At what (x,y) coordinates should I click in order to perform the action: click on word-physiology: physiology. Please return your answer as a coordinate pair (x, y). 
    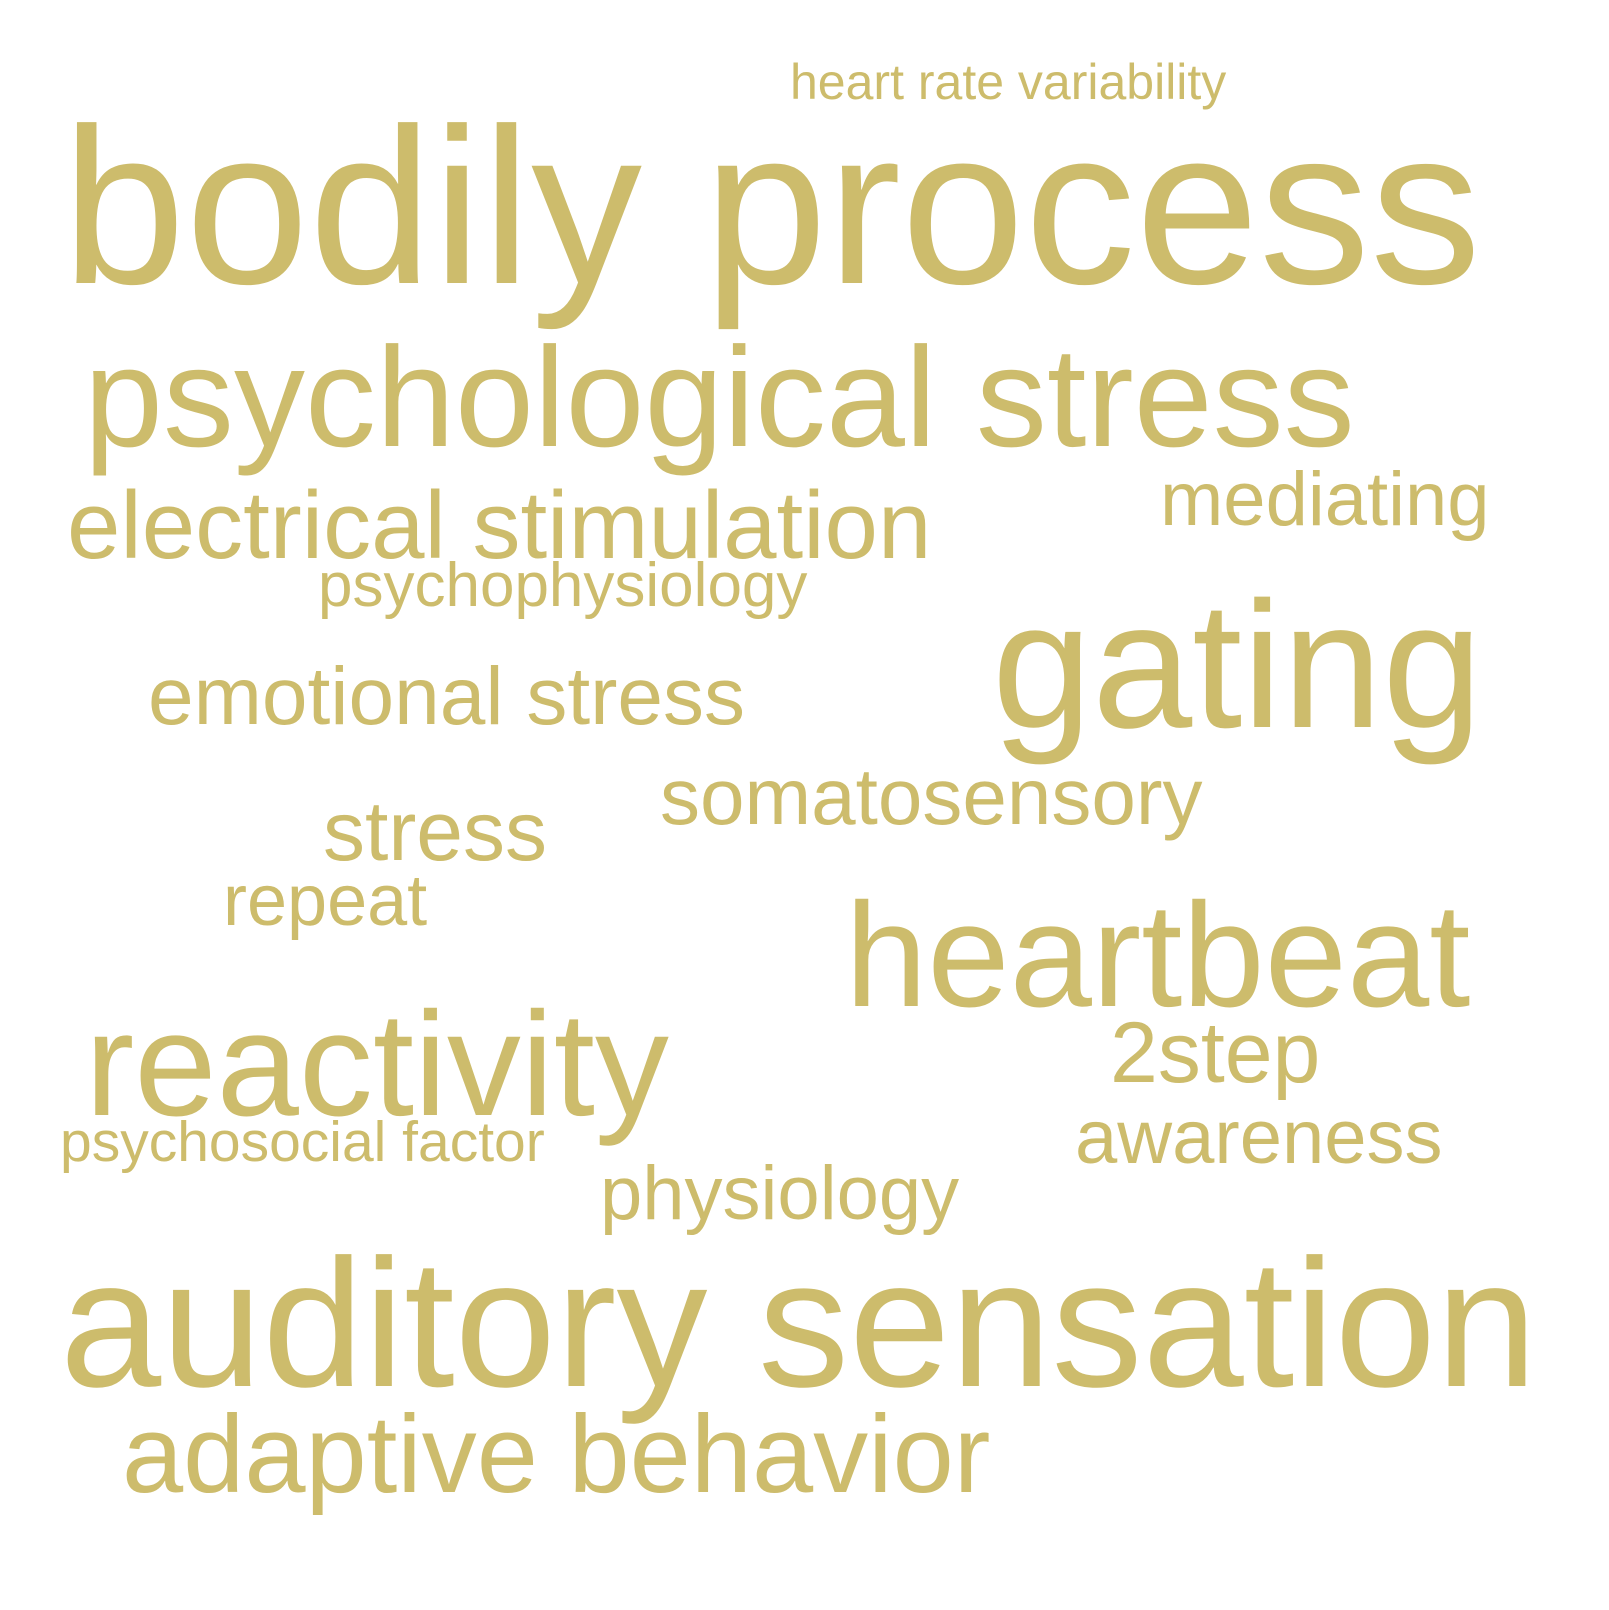
    Looking at the image, I should click on (780, 1193).